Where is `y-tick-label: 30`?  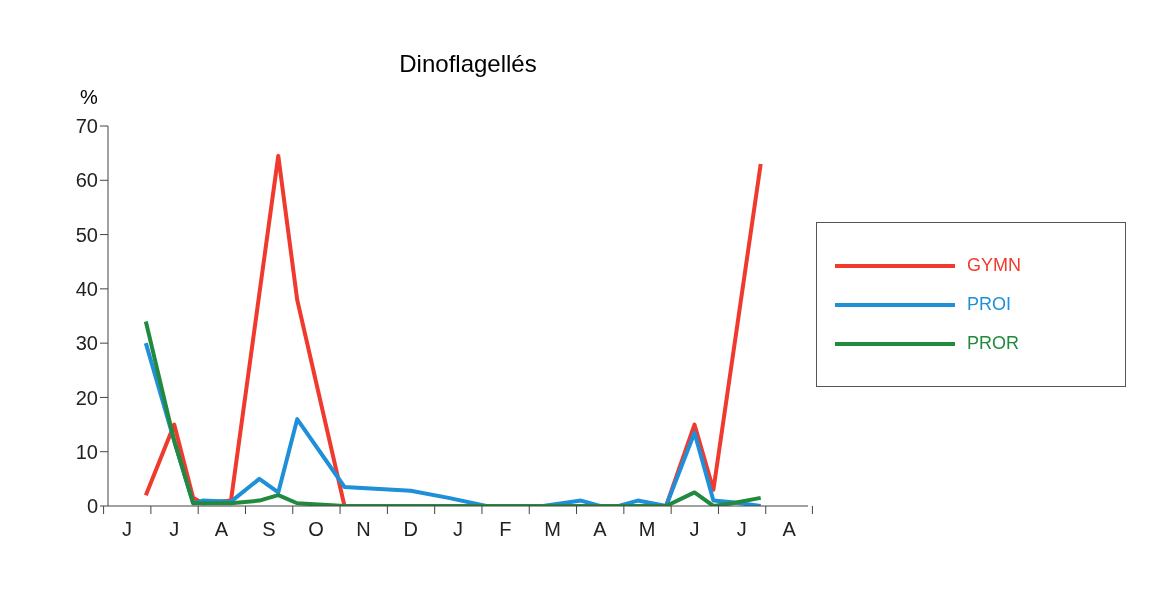
y-tick-label: 30 is located at coordinates (86, 343).